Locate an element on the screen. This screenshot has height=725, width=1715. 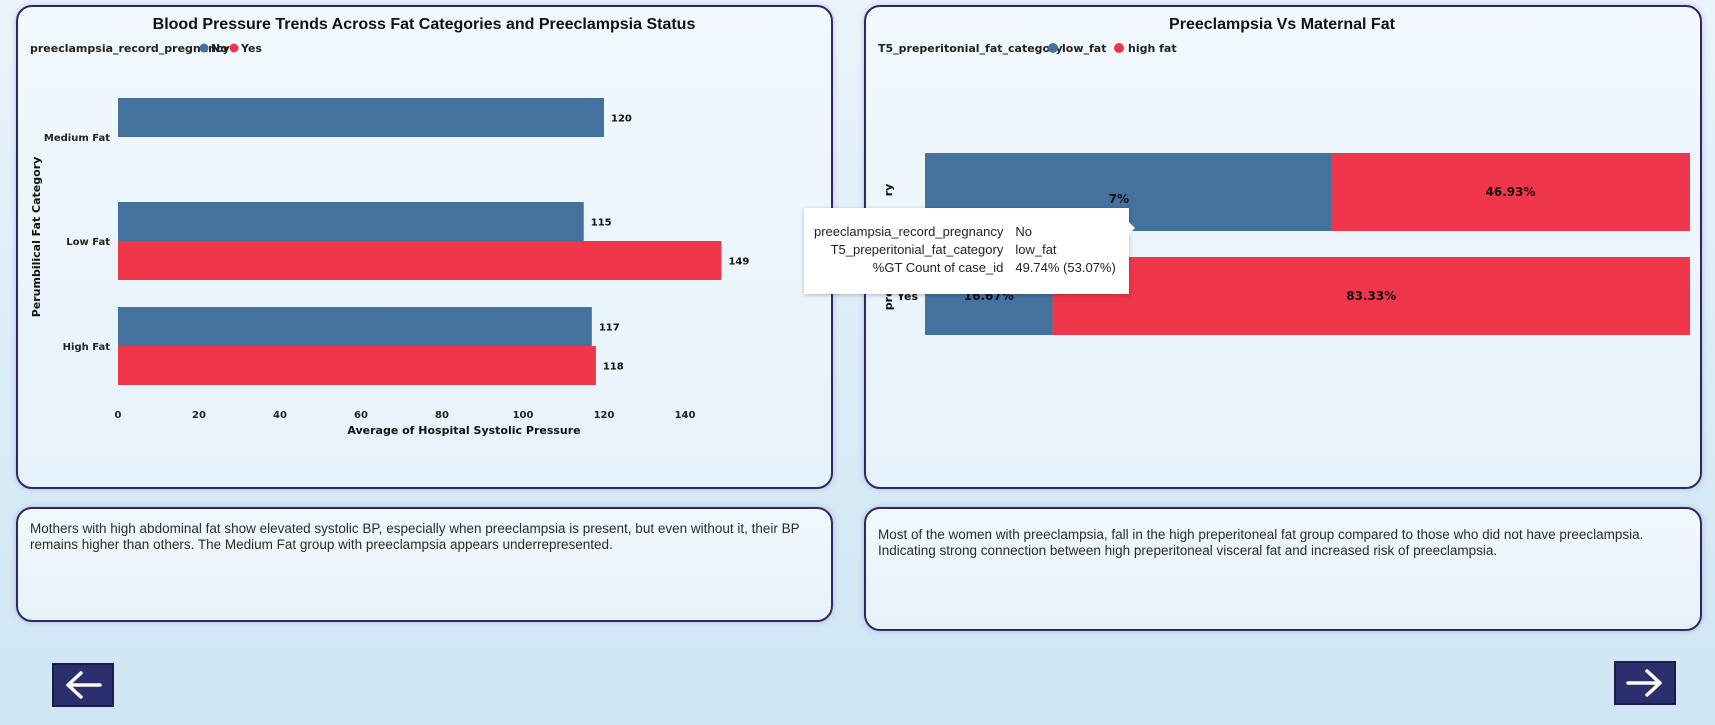
bar-data-label: 83.33% is located at coordinates (1371, 296).